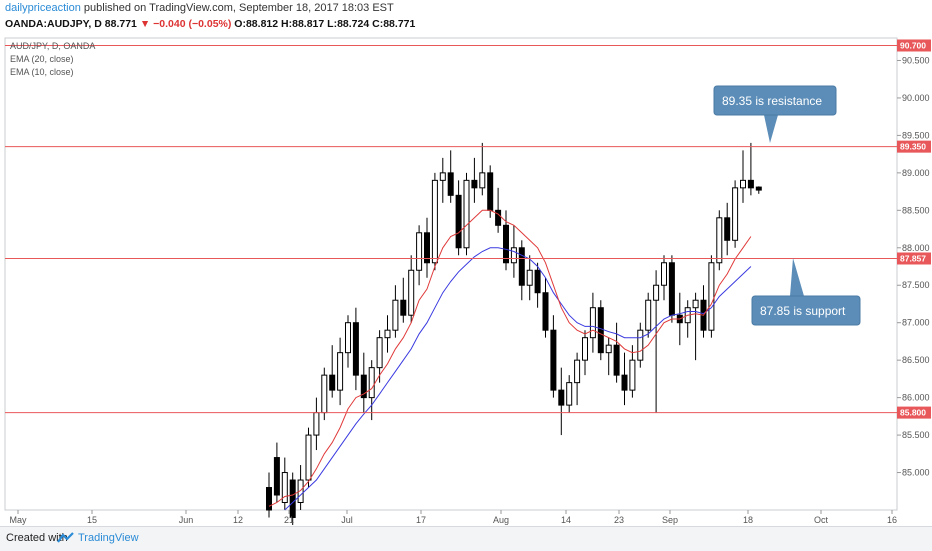 This screenshot has width=932, height=551. What do you see at coordinates (916, 173) in the screenshot?
I see `y-tick-label: 89.000` at bounding box center [916, 173].